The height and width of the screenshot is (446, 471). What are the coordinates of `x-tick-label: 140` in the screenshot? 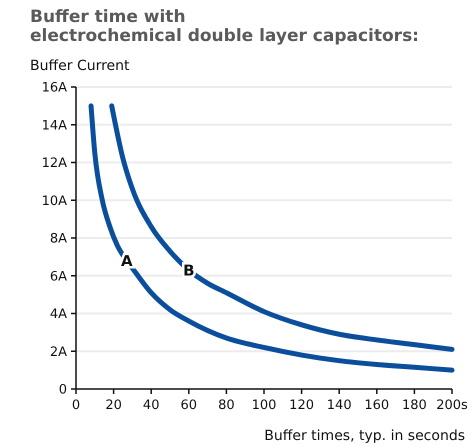 It's located at (339, 405).